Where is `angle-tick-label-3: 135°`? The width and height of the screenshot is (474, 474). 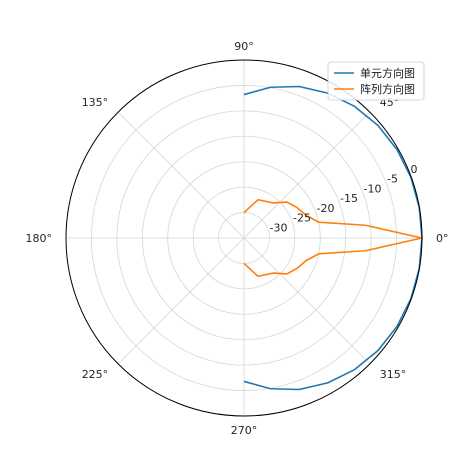
angle-tick-label-3: 135° is located at coordinates (95, 102).